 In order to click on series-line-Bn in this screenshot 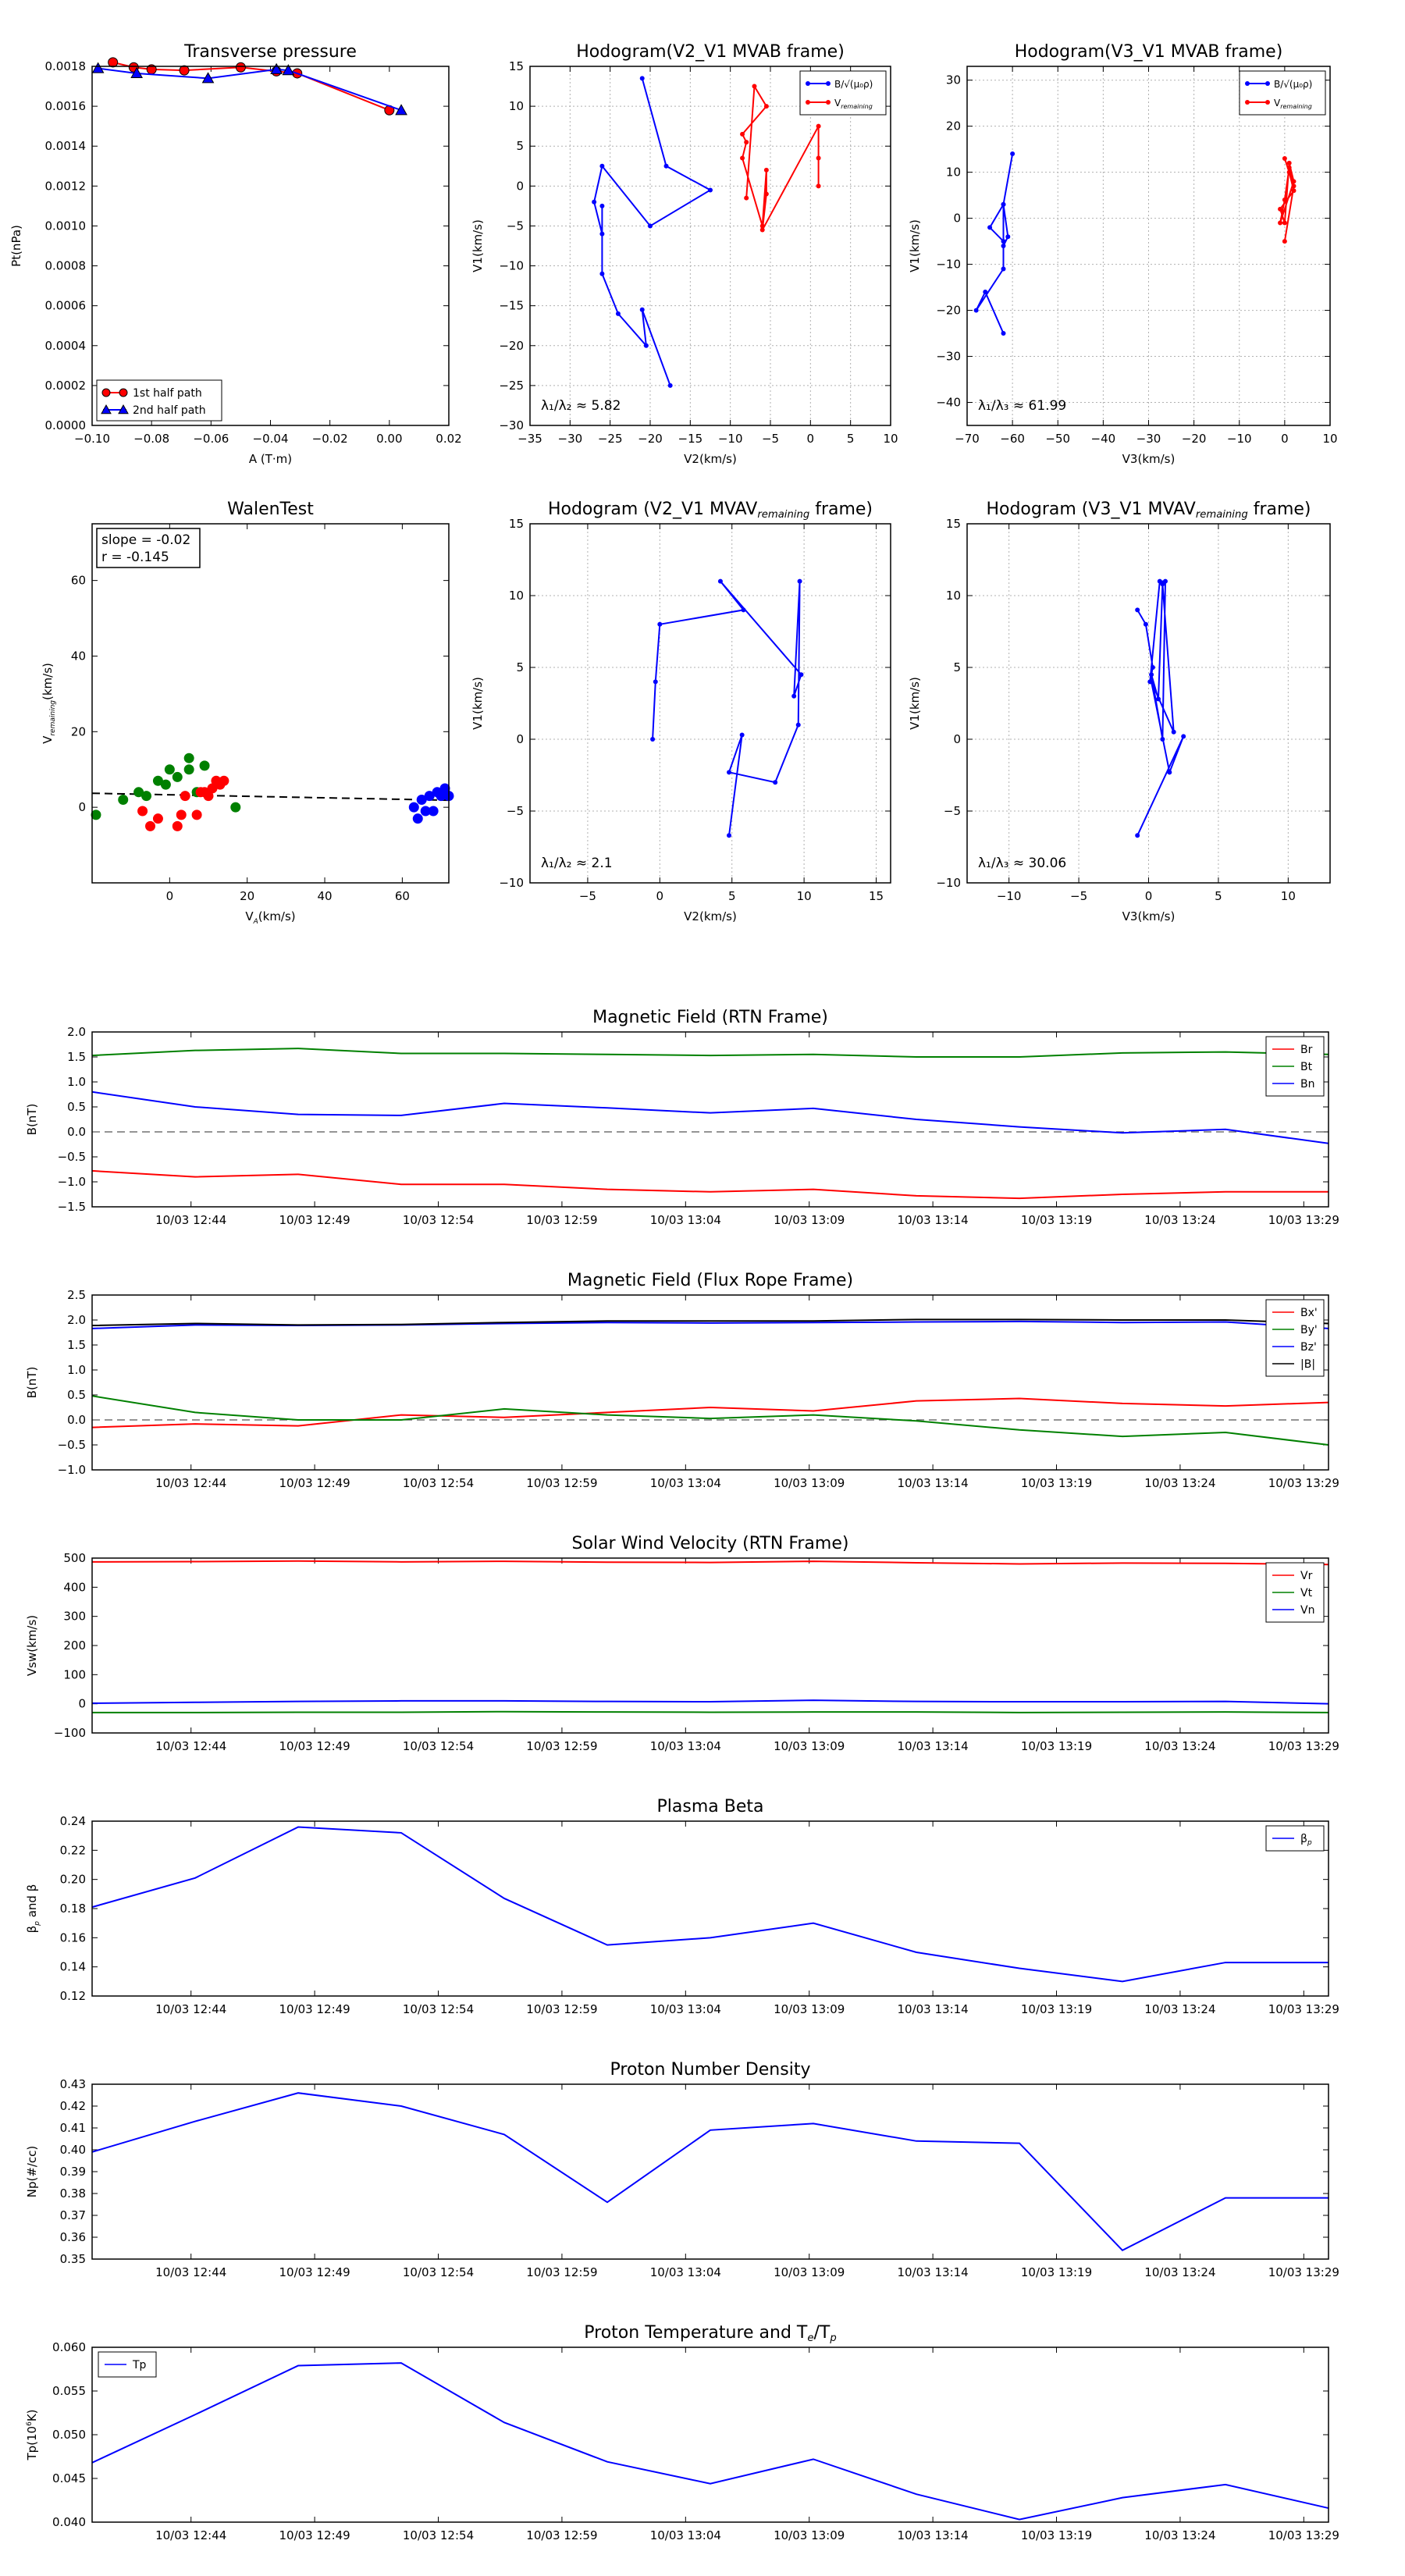, I will do `click(710, 1117)`.